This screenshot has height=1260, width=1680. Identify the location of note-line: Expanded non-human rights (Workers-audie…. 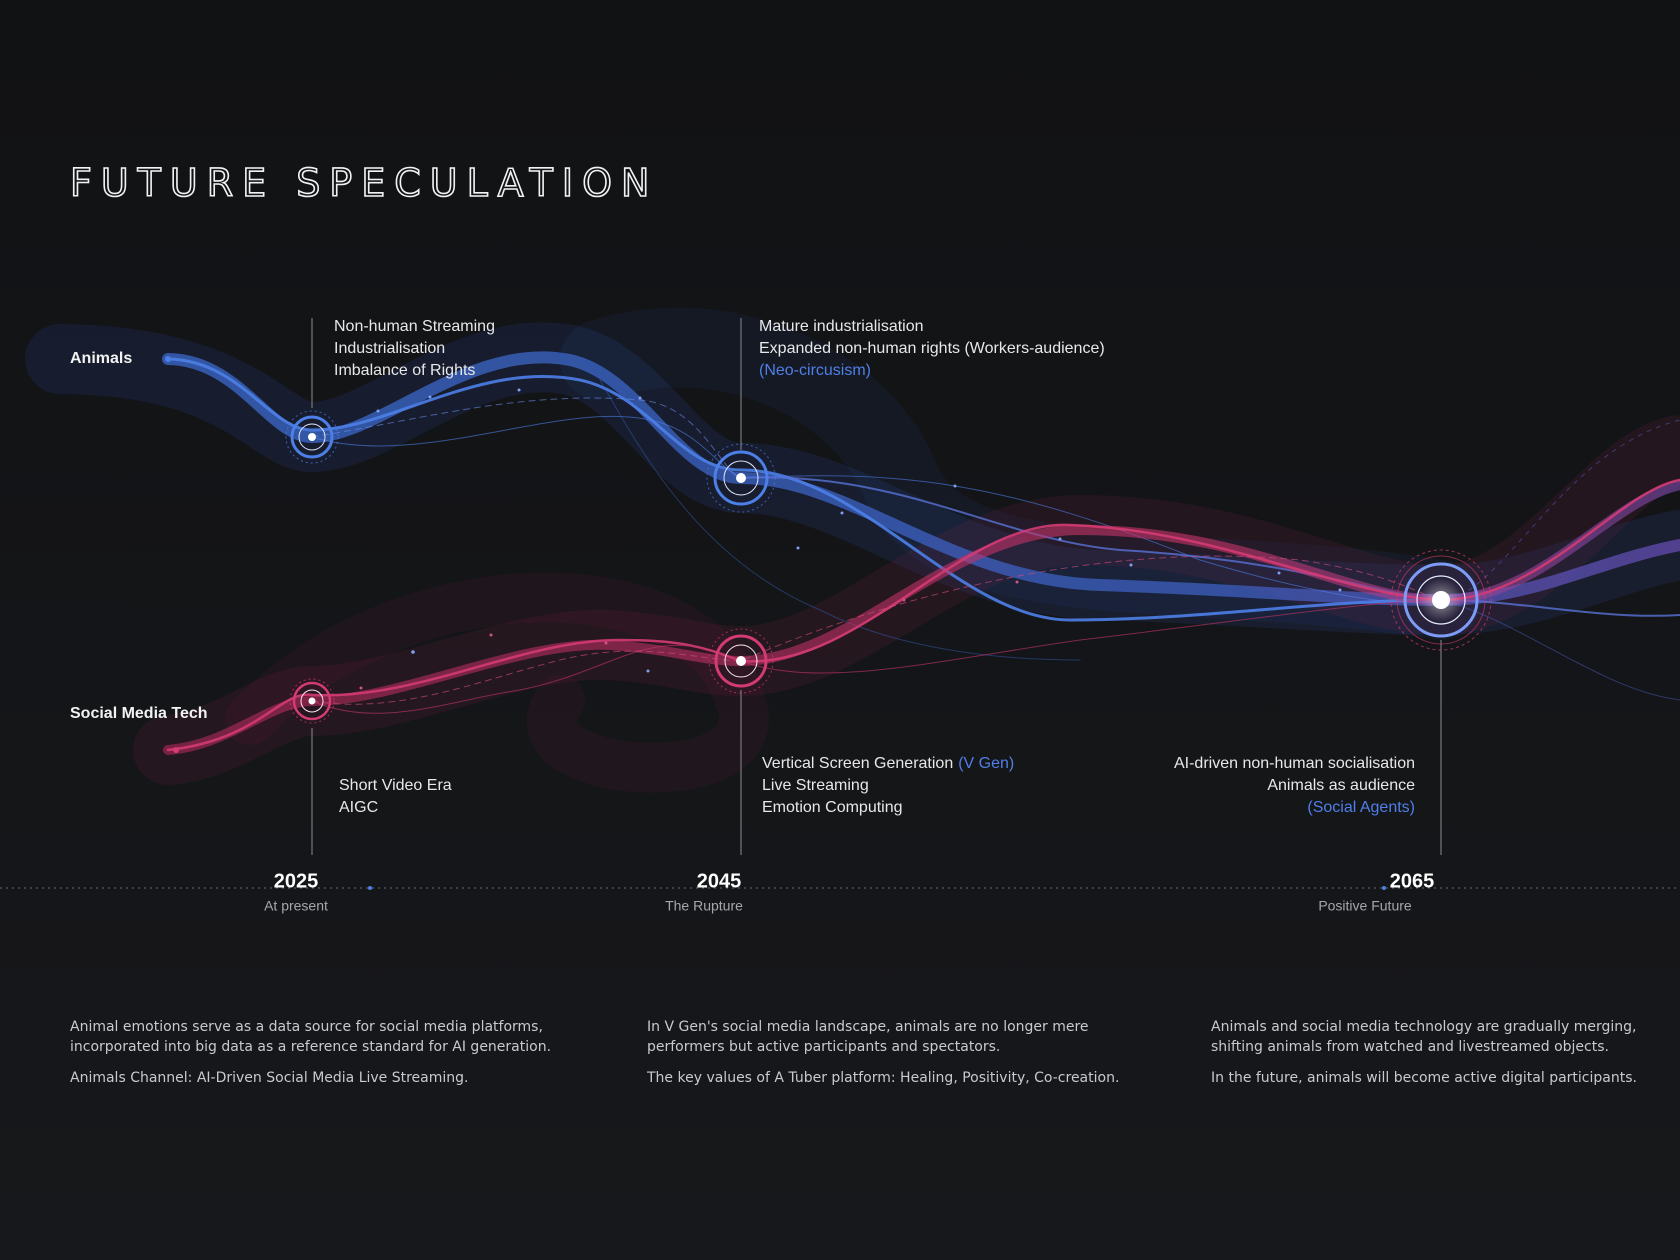
(932, 348).